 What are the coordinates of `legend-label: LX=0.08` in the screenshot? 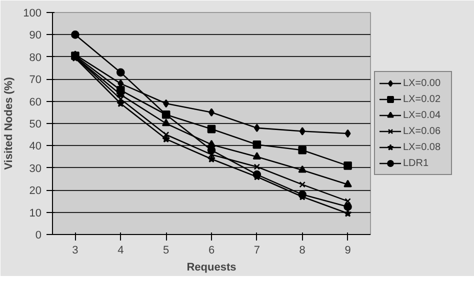 It's located at (422, 147).